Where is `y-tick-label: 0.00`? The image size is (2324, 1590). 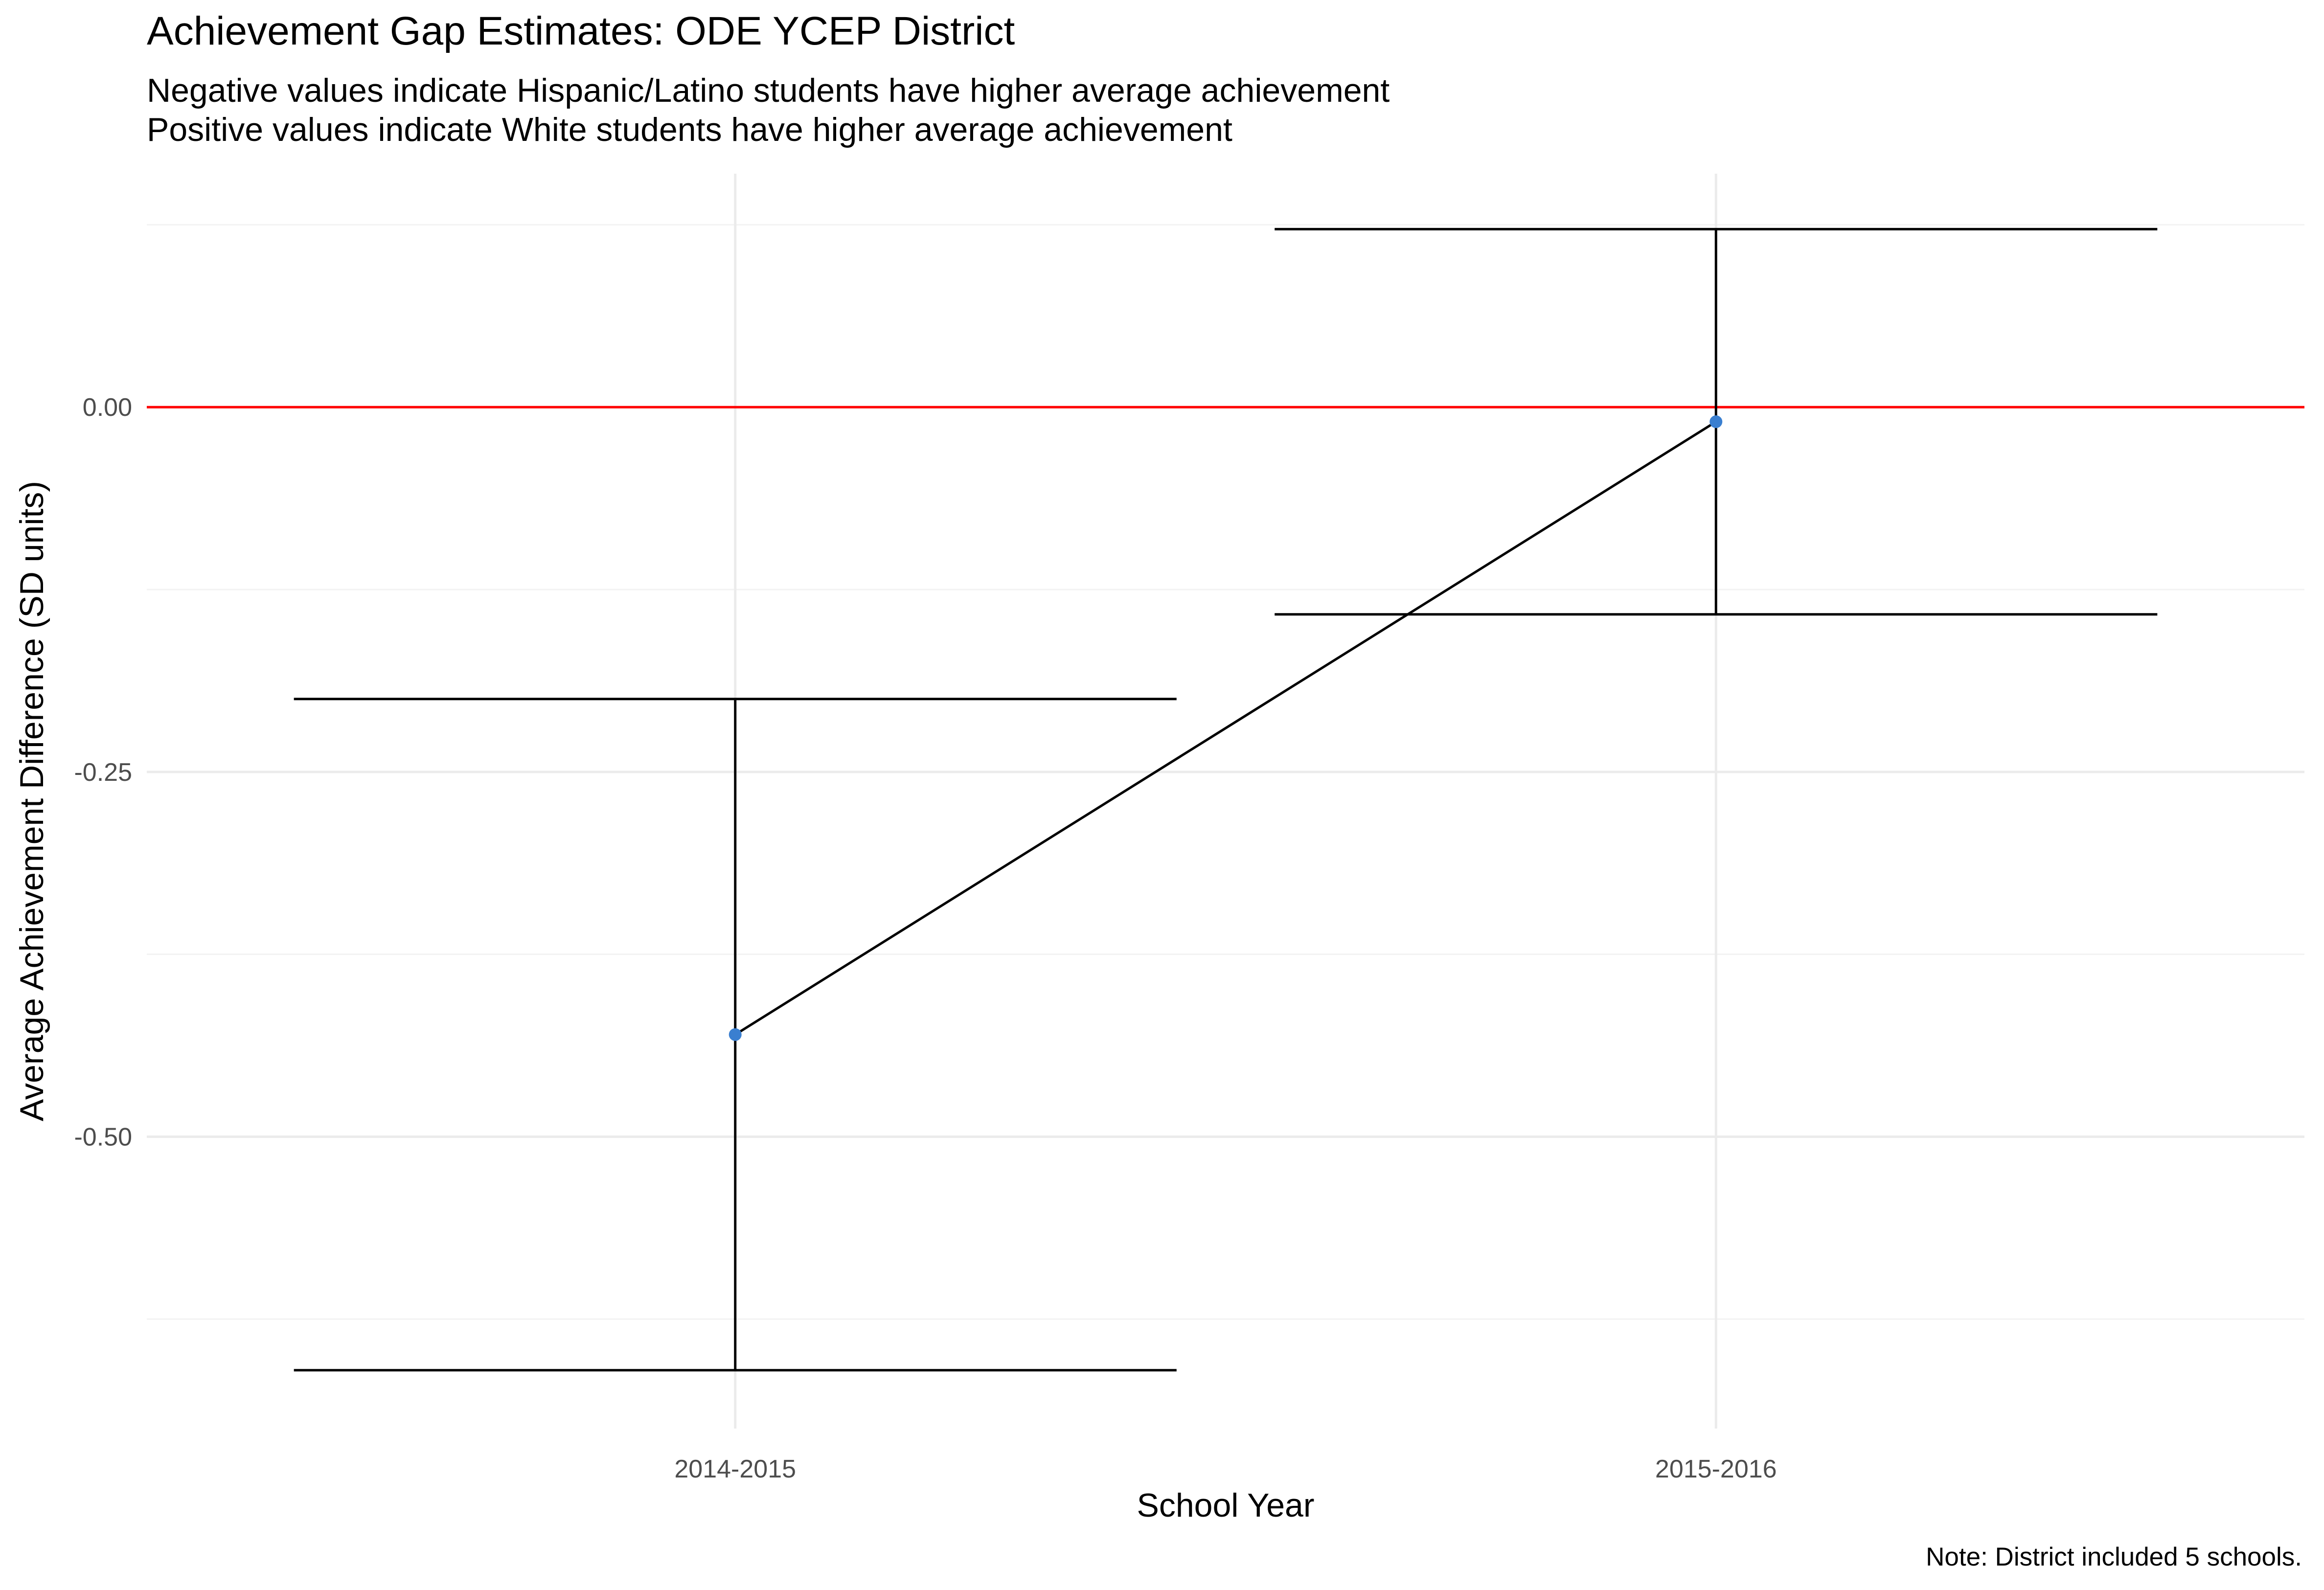
y-tick-label: 0.00 is located at coordinates (108, 408).